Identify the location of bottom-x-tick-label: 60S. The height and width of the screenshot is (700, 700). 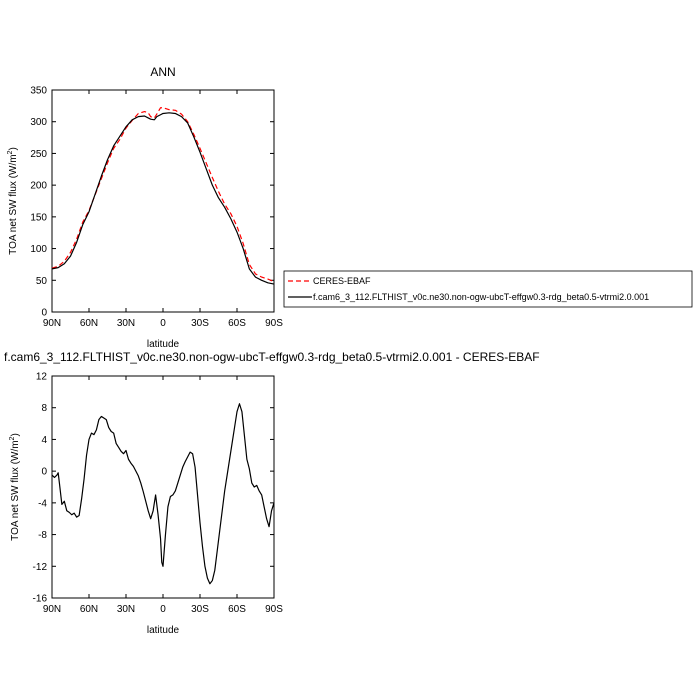
(237, 609).